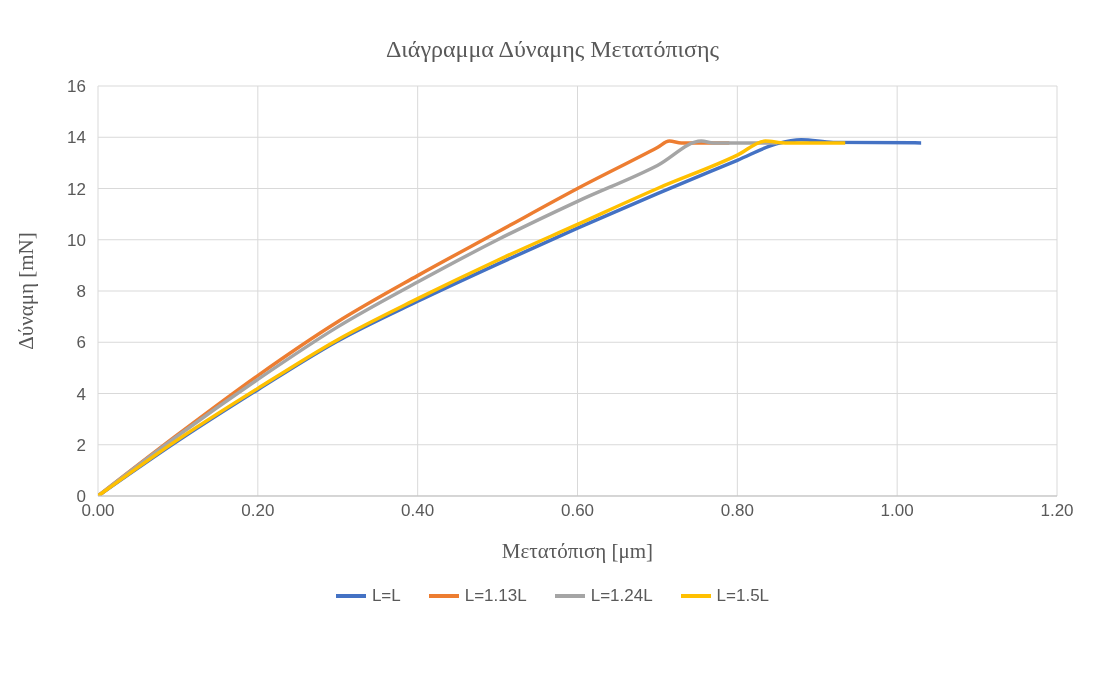 The width and height of the screenshot is (1105, 675). Describe the element at coordinates (897, 511) in the screenshot. I see `x-tick-label: 1.00` at that location.